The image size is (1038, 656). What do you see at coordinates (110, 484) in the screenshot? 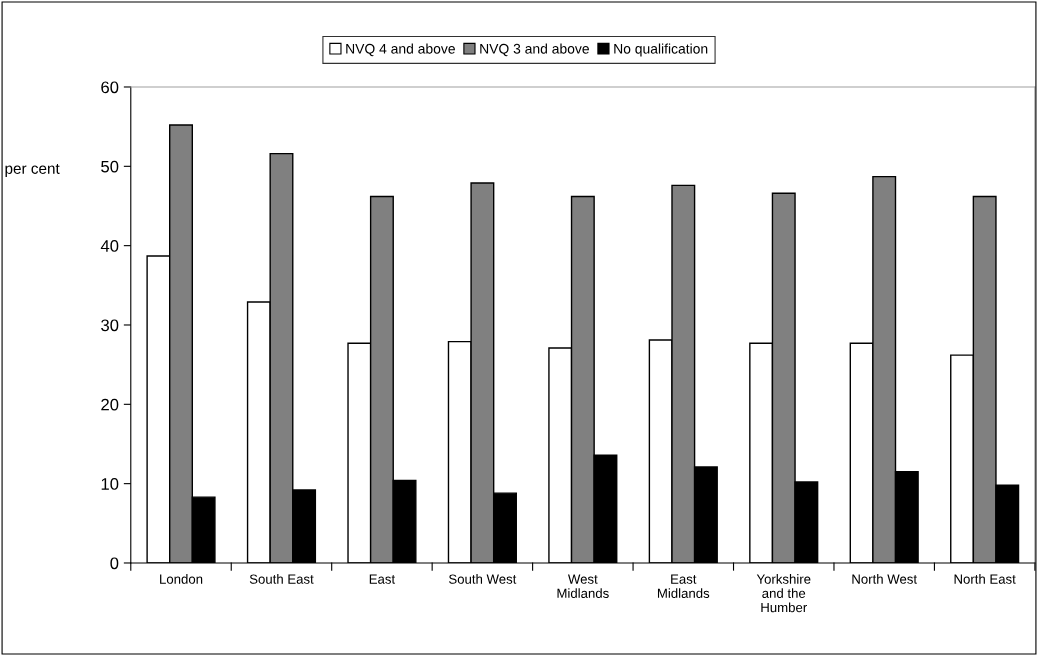
I see `y-tick-label: 10` at bounding box center [110, 484].